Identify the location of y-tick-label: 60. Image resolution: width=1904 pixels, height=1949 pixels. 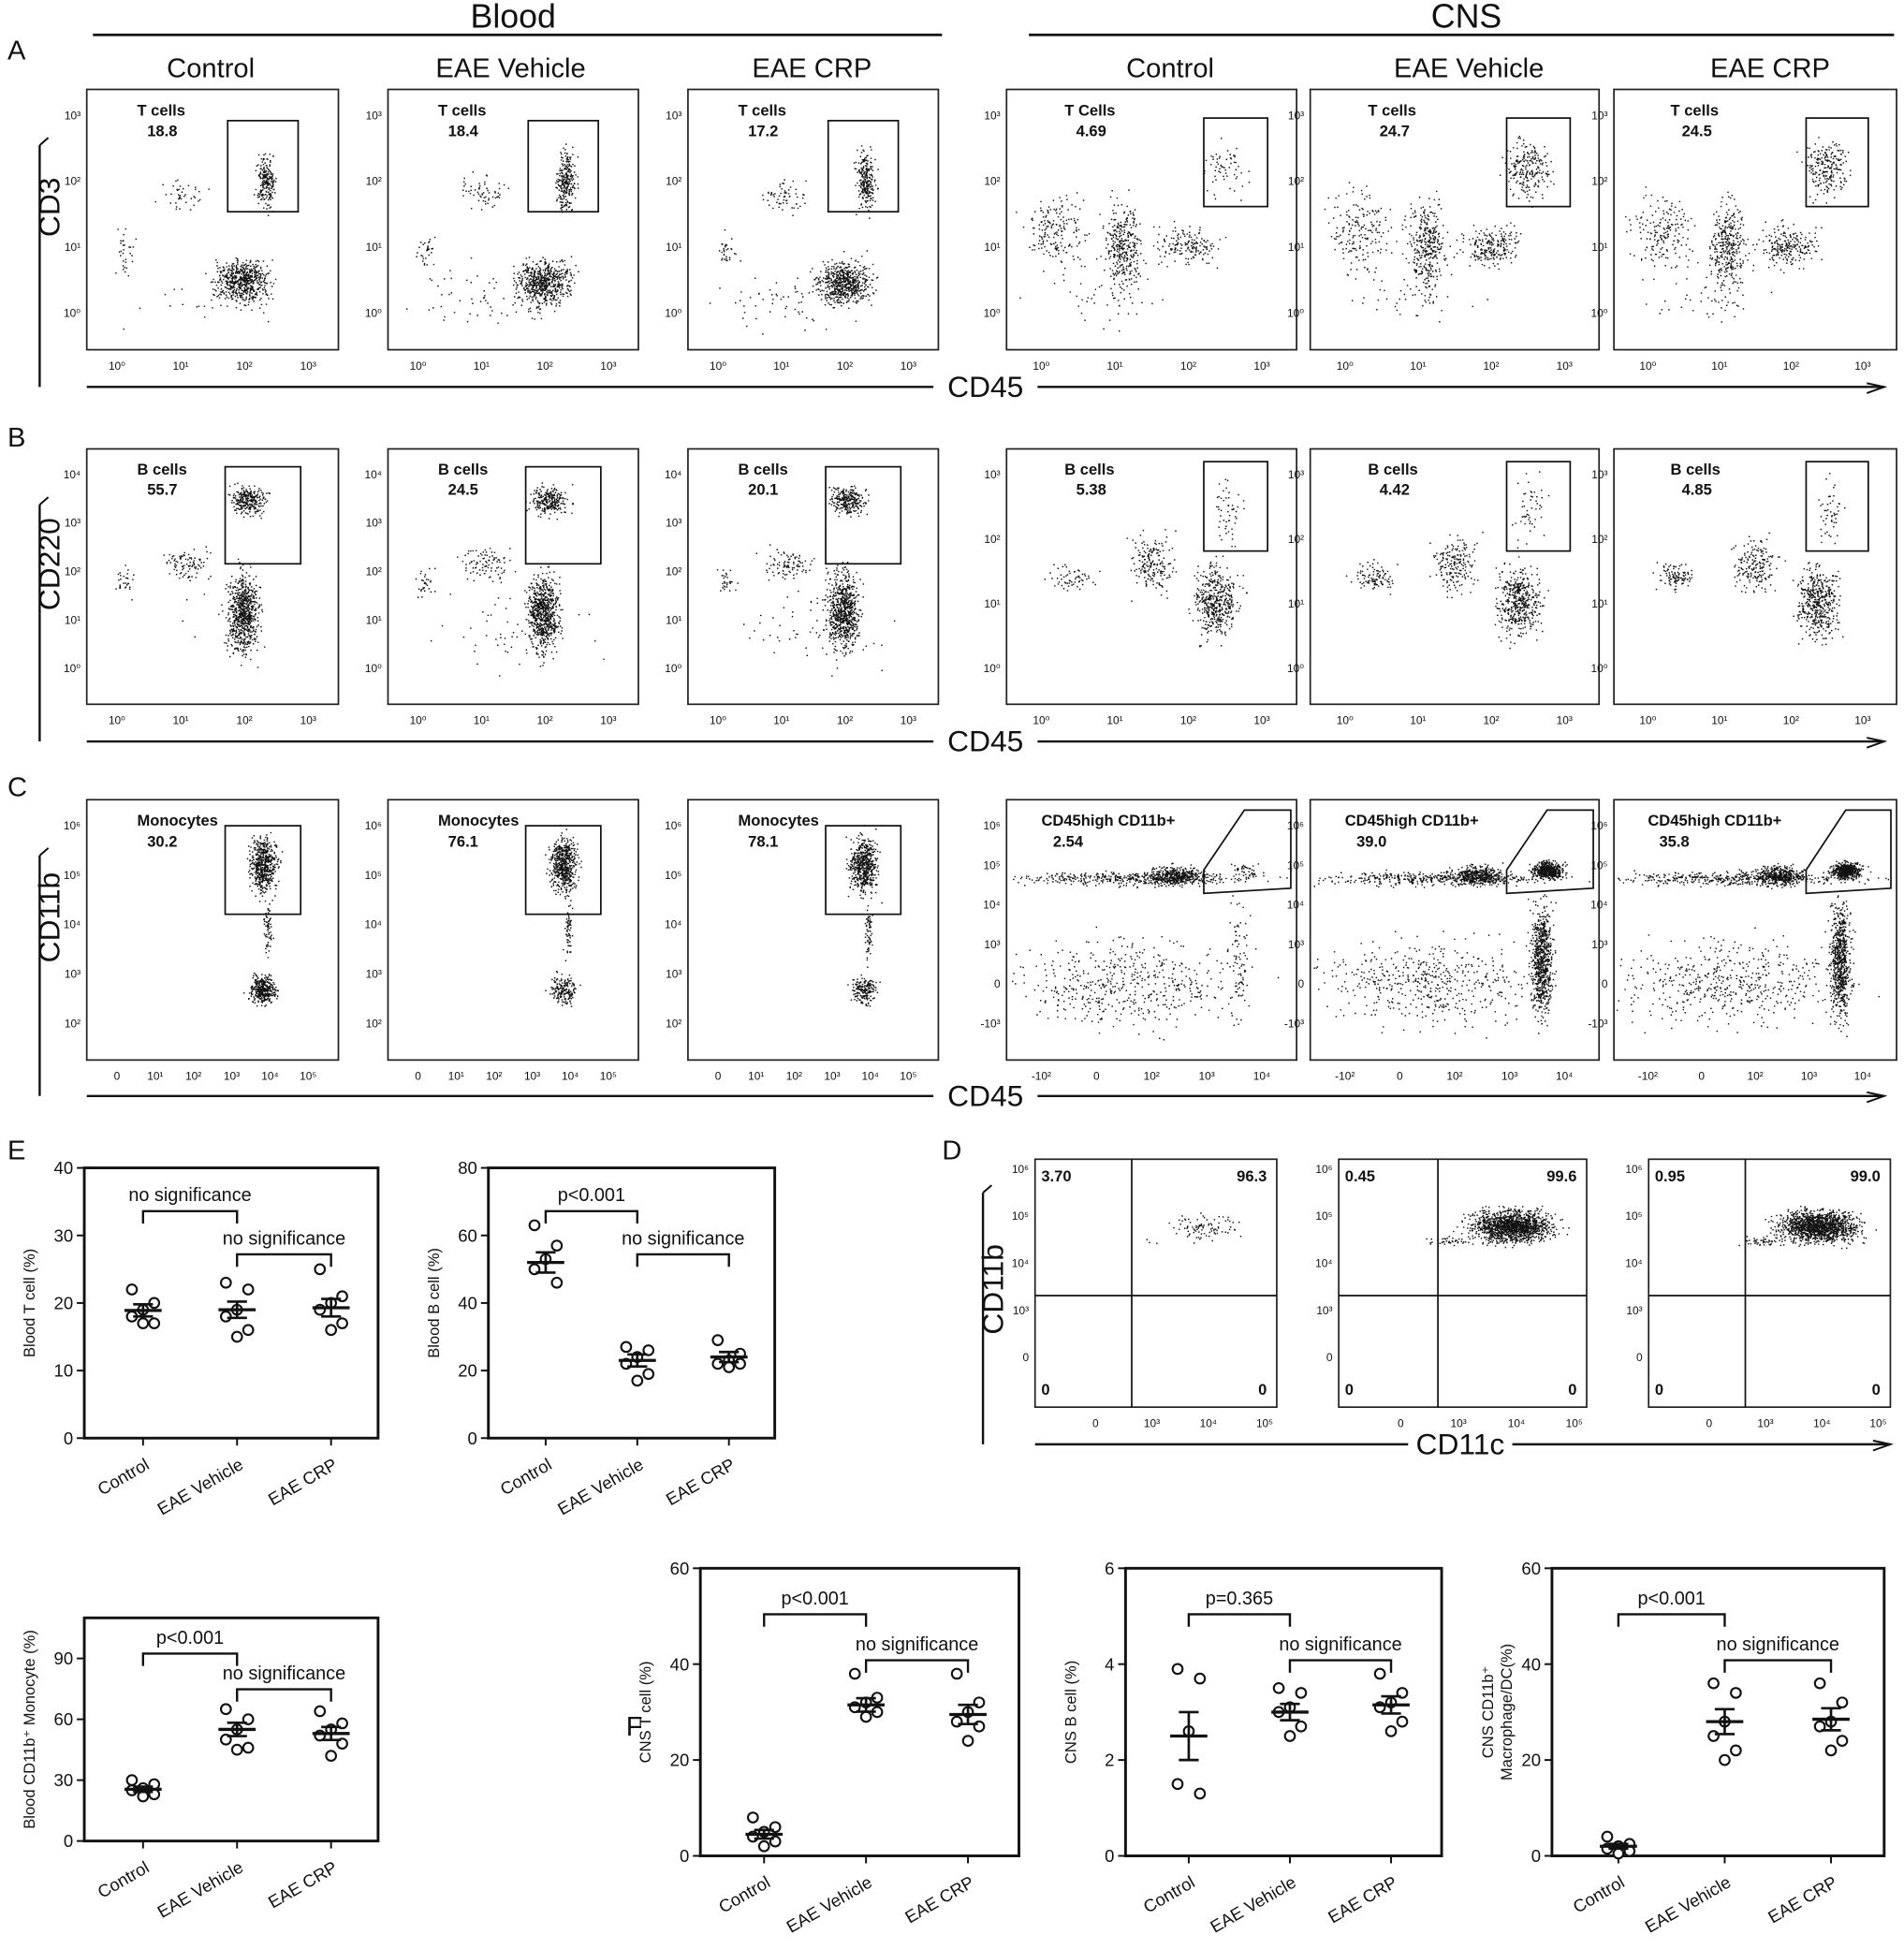
(64, 1719).